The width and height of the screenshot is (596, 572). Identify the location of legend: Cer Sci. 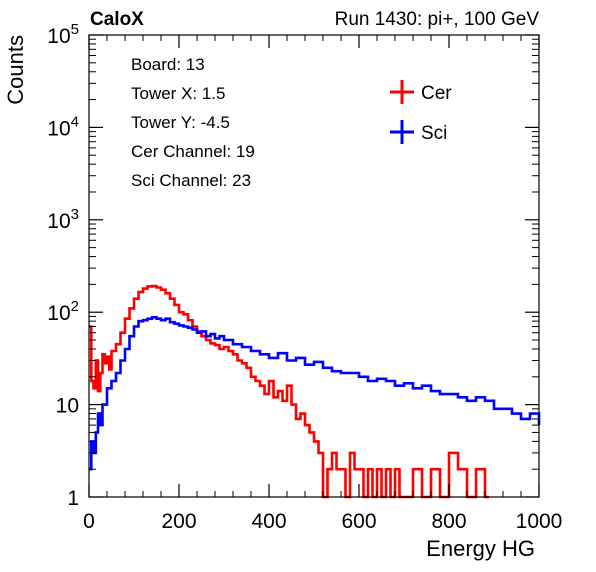
(421, 112).